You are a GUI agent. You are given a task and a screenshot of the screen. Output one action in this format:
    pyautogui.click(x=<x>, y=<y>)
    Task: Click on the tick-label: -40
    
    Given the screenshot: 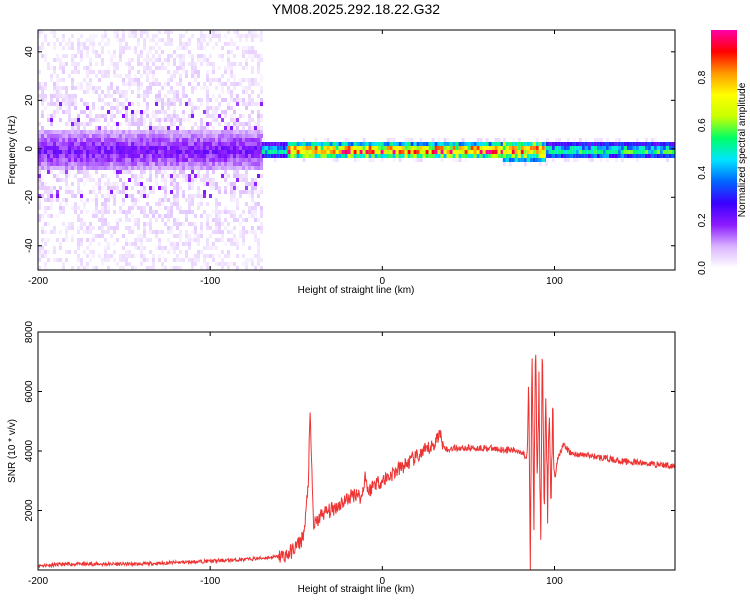 What is the action you would take?
    pyautogui.click(x=29, y=245)
    